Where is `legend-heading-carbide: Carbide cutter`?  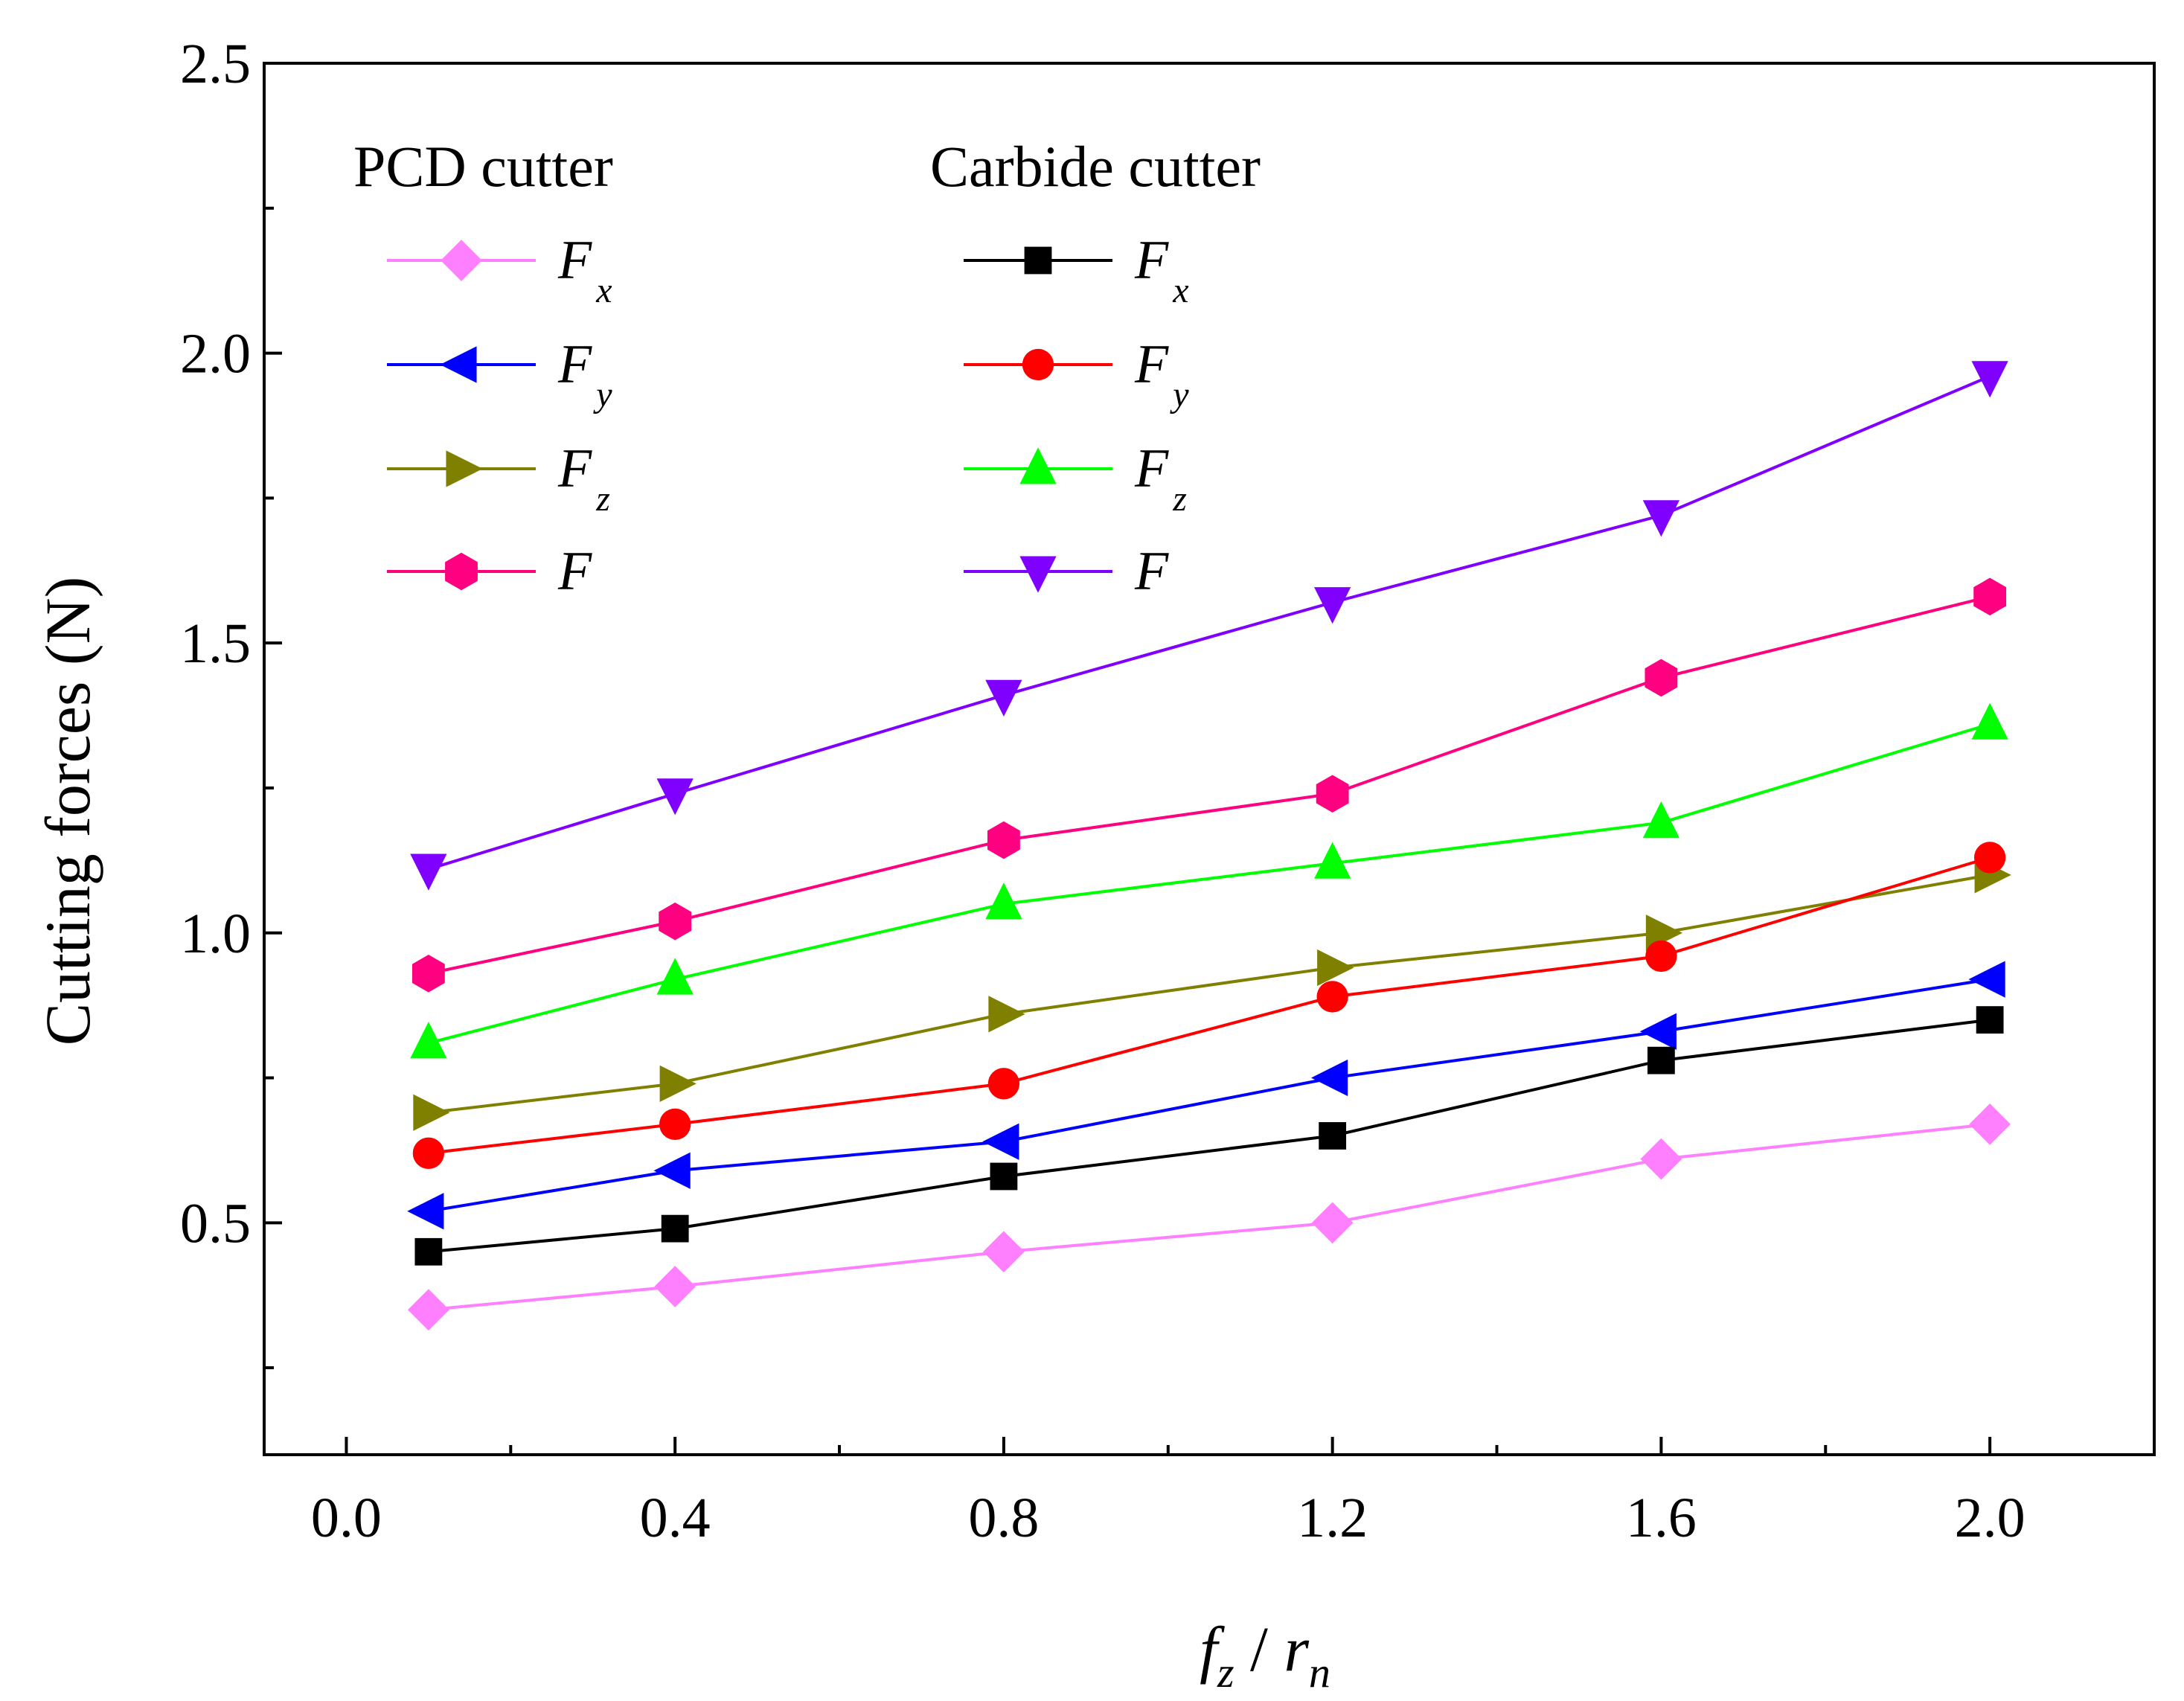 legend-heading-carbide: Carbide cutter is located at coordinates (1095, 166).